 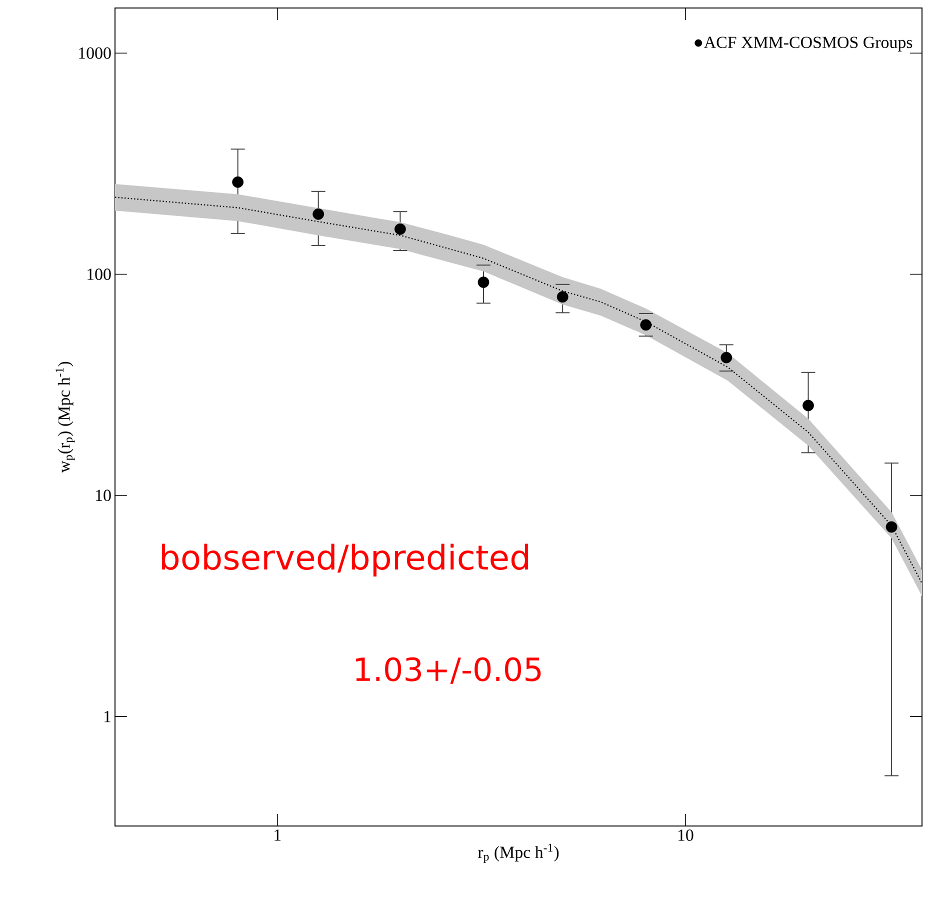 I want to click on x-axis-title: r$_{p}$ (Mpc h$^{-1}$), so click(x=518, y=853).